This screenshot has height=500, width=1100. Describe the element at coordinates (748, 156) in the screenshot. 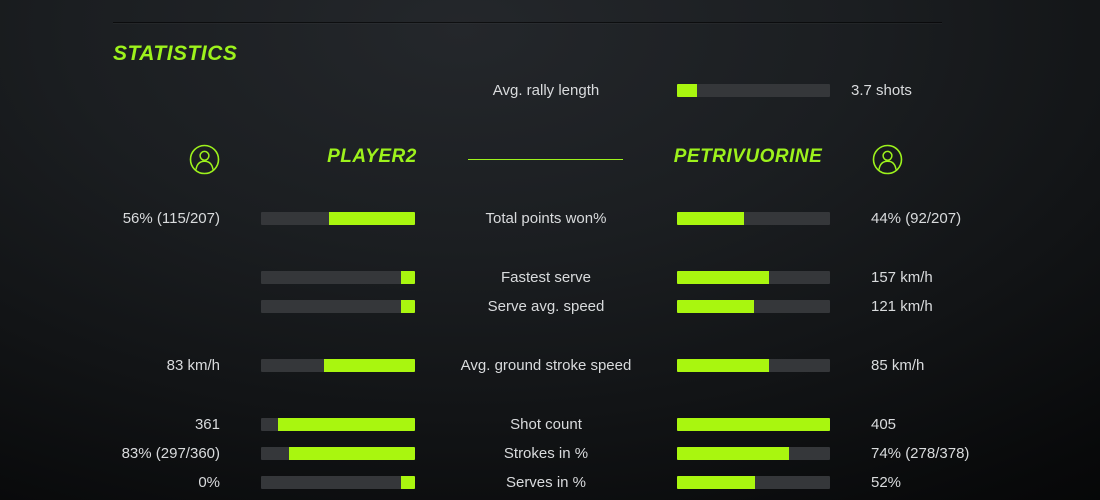

I see `player-right-name: PETRIVUORINE` at that location.